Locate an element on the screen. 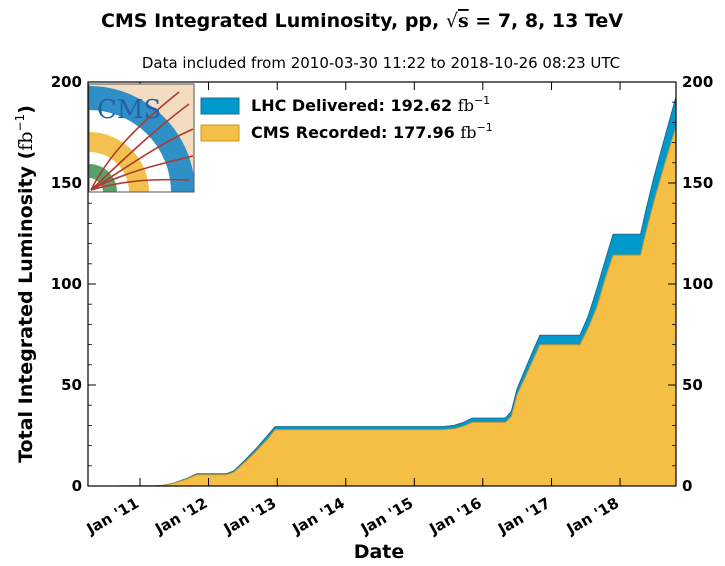 The image size is (725, 566). x-tick-label: Jan '14 is located at coordinates (317, 516).